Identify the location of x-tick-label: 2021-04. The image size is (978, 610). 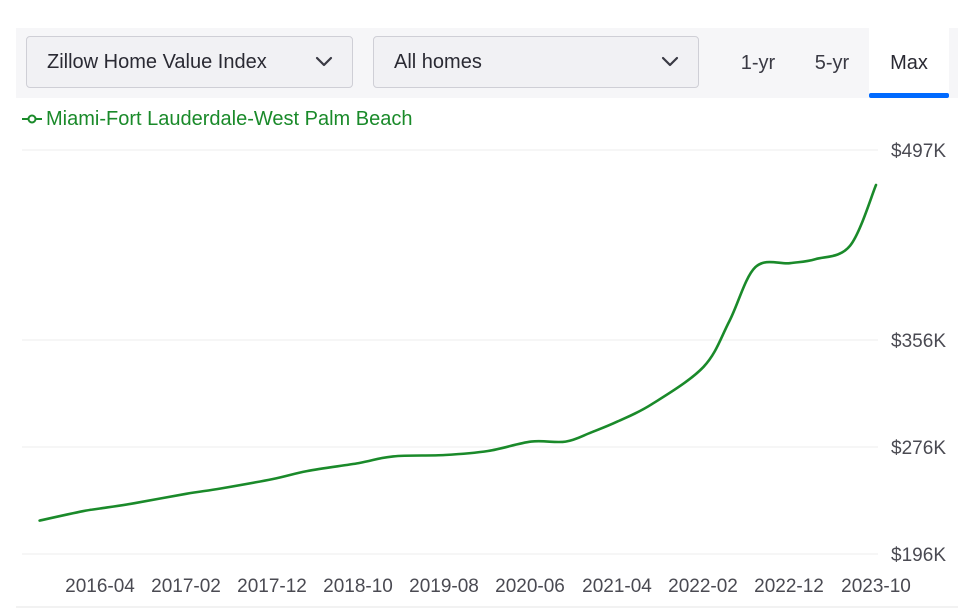
(617, 586).